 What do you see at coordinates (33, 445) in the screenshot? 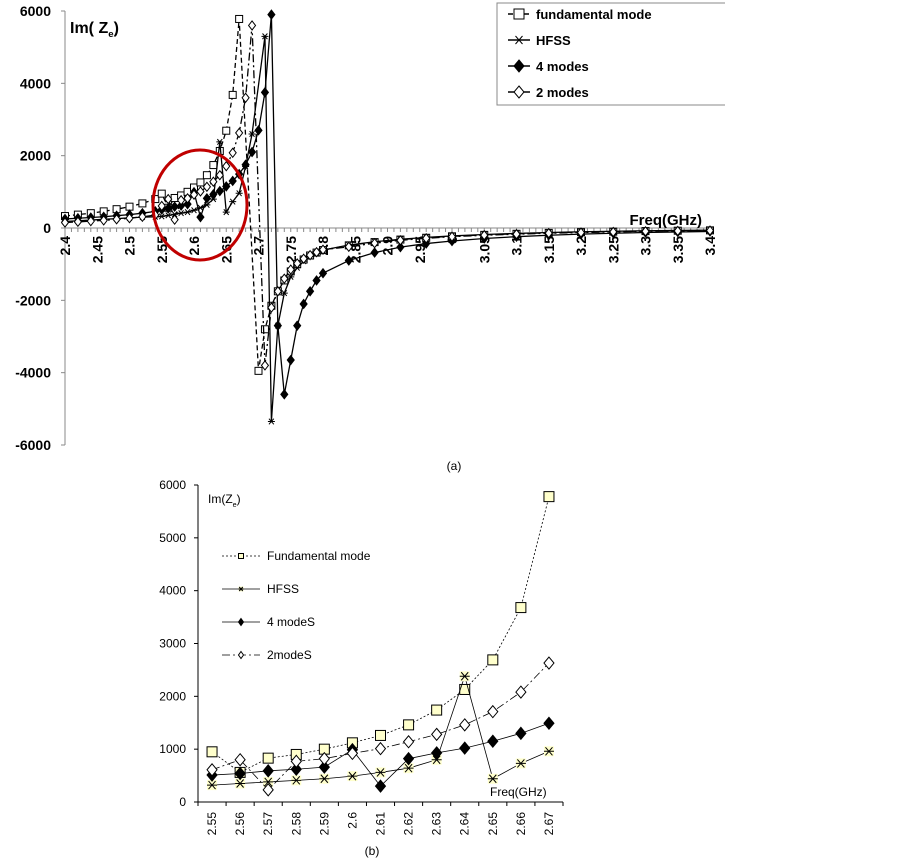
I see `y-tick-label: -6000` at bounding box center [33, 445].